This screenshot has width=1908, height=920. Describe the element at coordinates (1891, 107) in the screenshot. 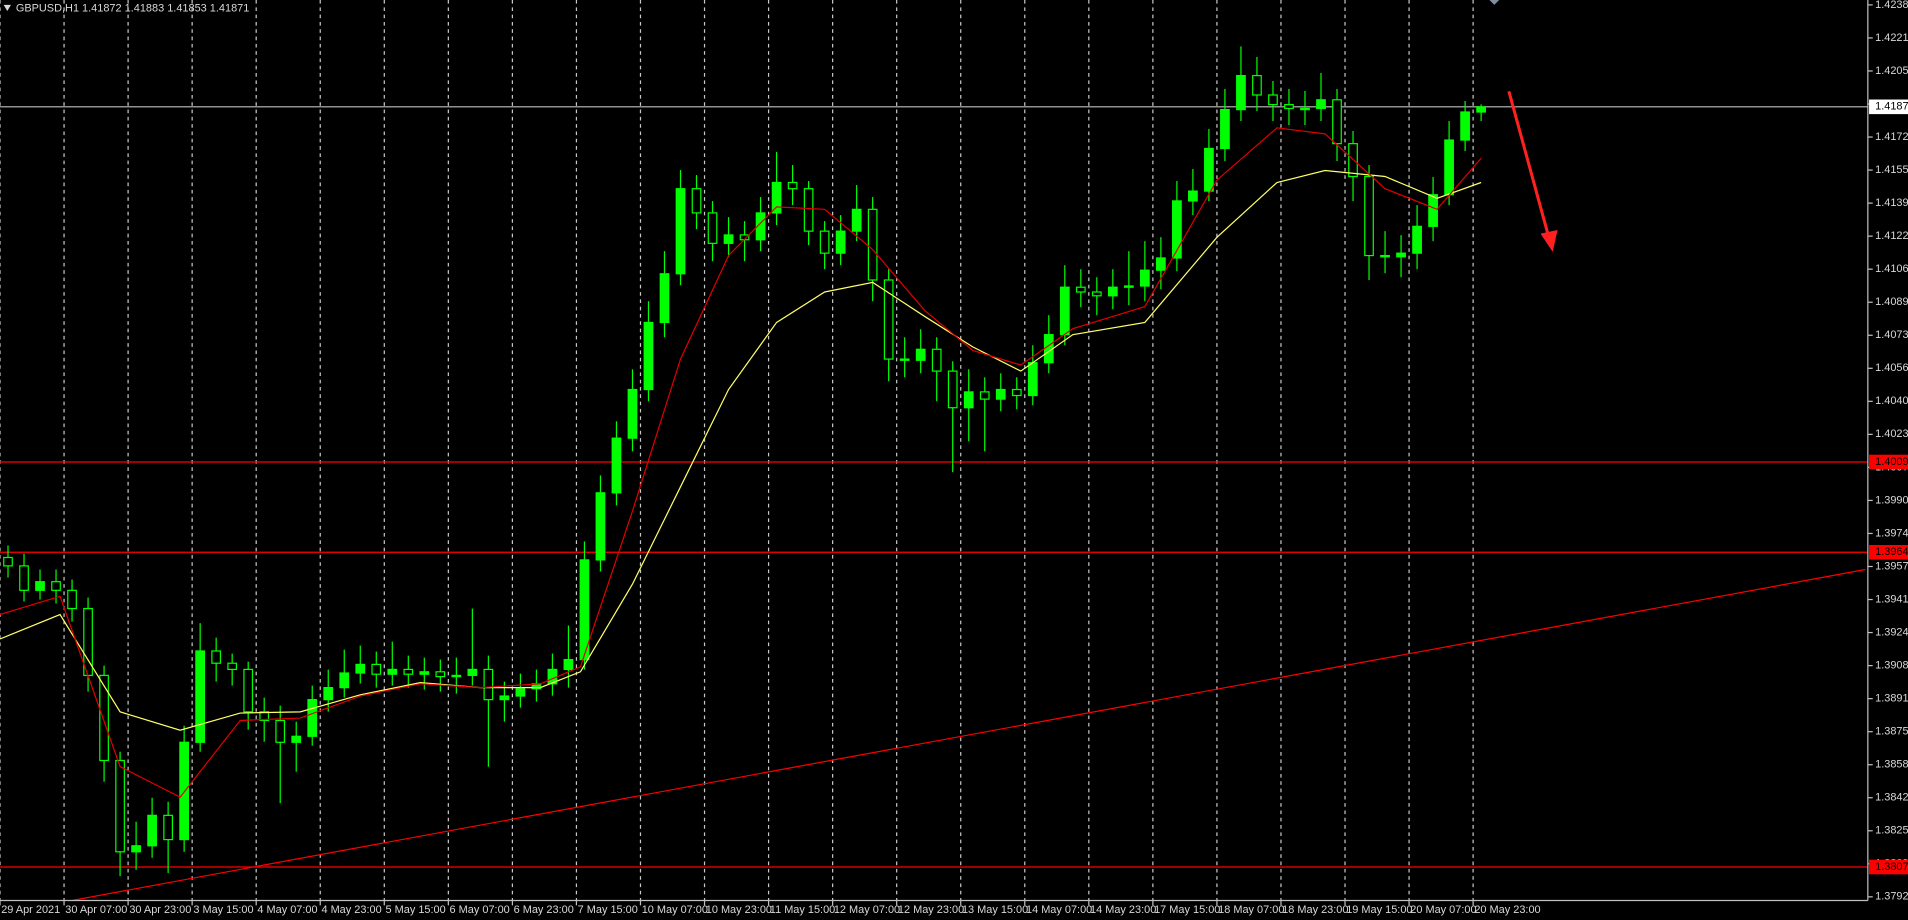

I see `price-label: 1.41871` at that location.